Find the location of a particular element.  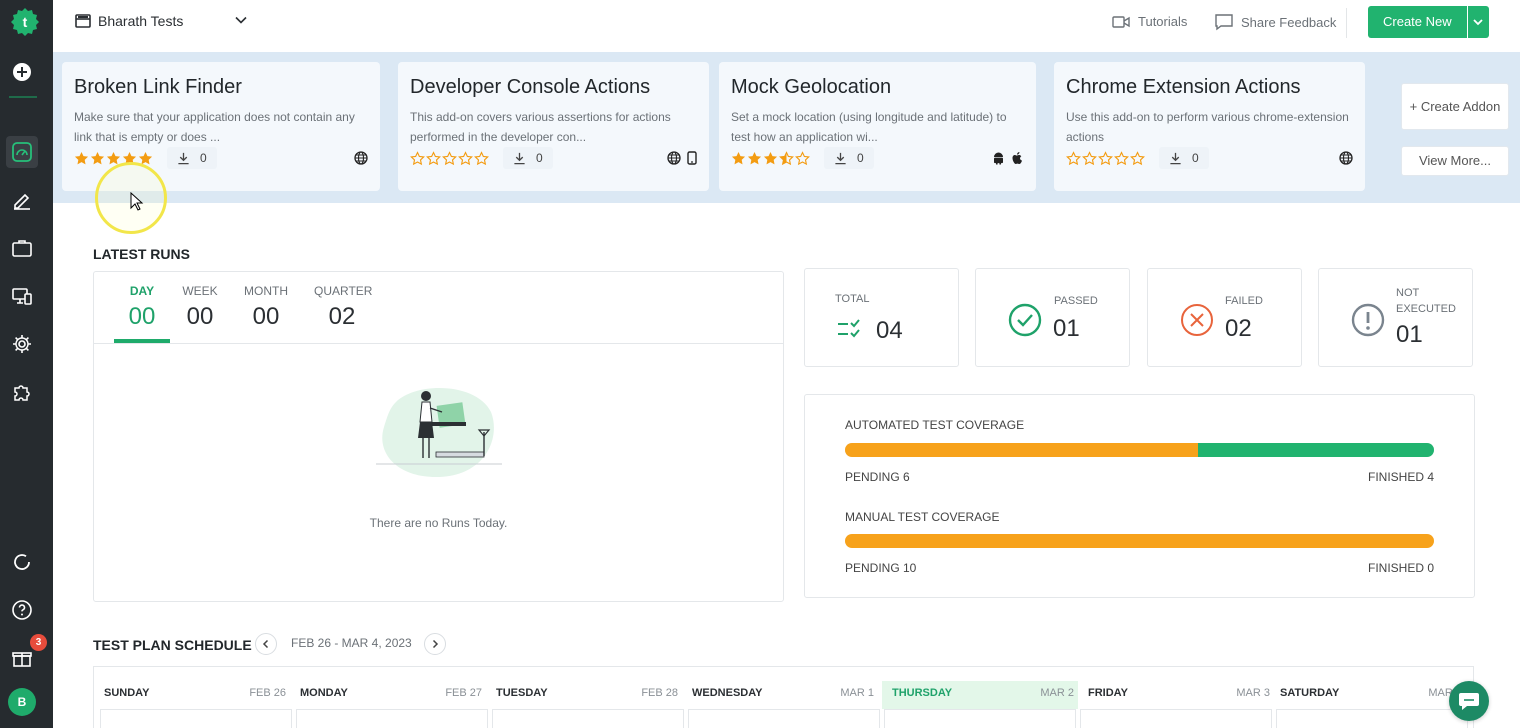

pencil-icon is located at coordinates (22, 200).